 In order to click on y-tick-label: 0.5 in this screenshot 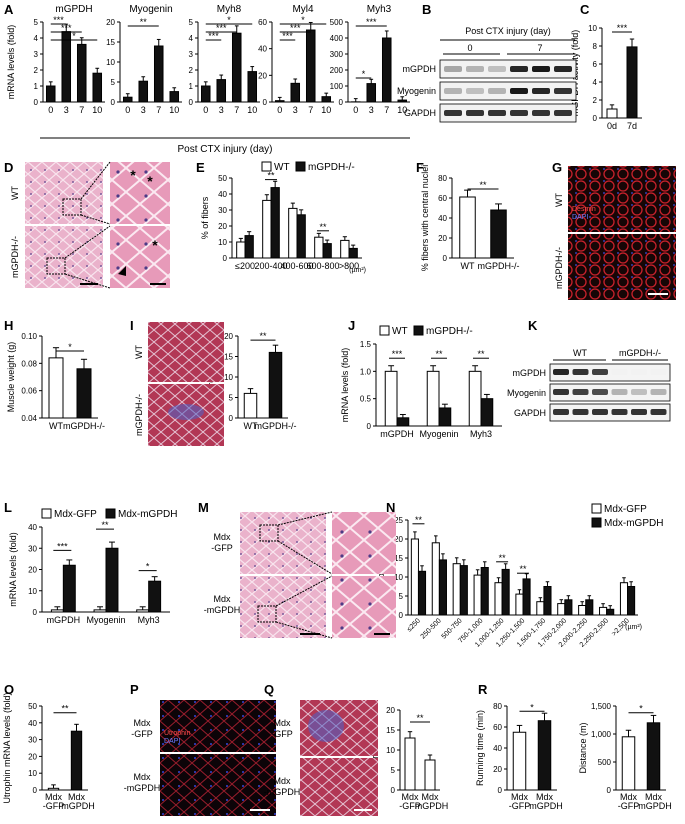, I will do `click(366, 399)`.